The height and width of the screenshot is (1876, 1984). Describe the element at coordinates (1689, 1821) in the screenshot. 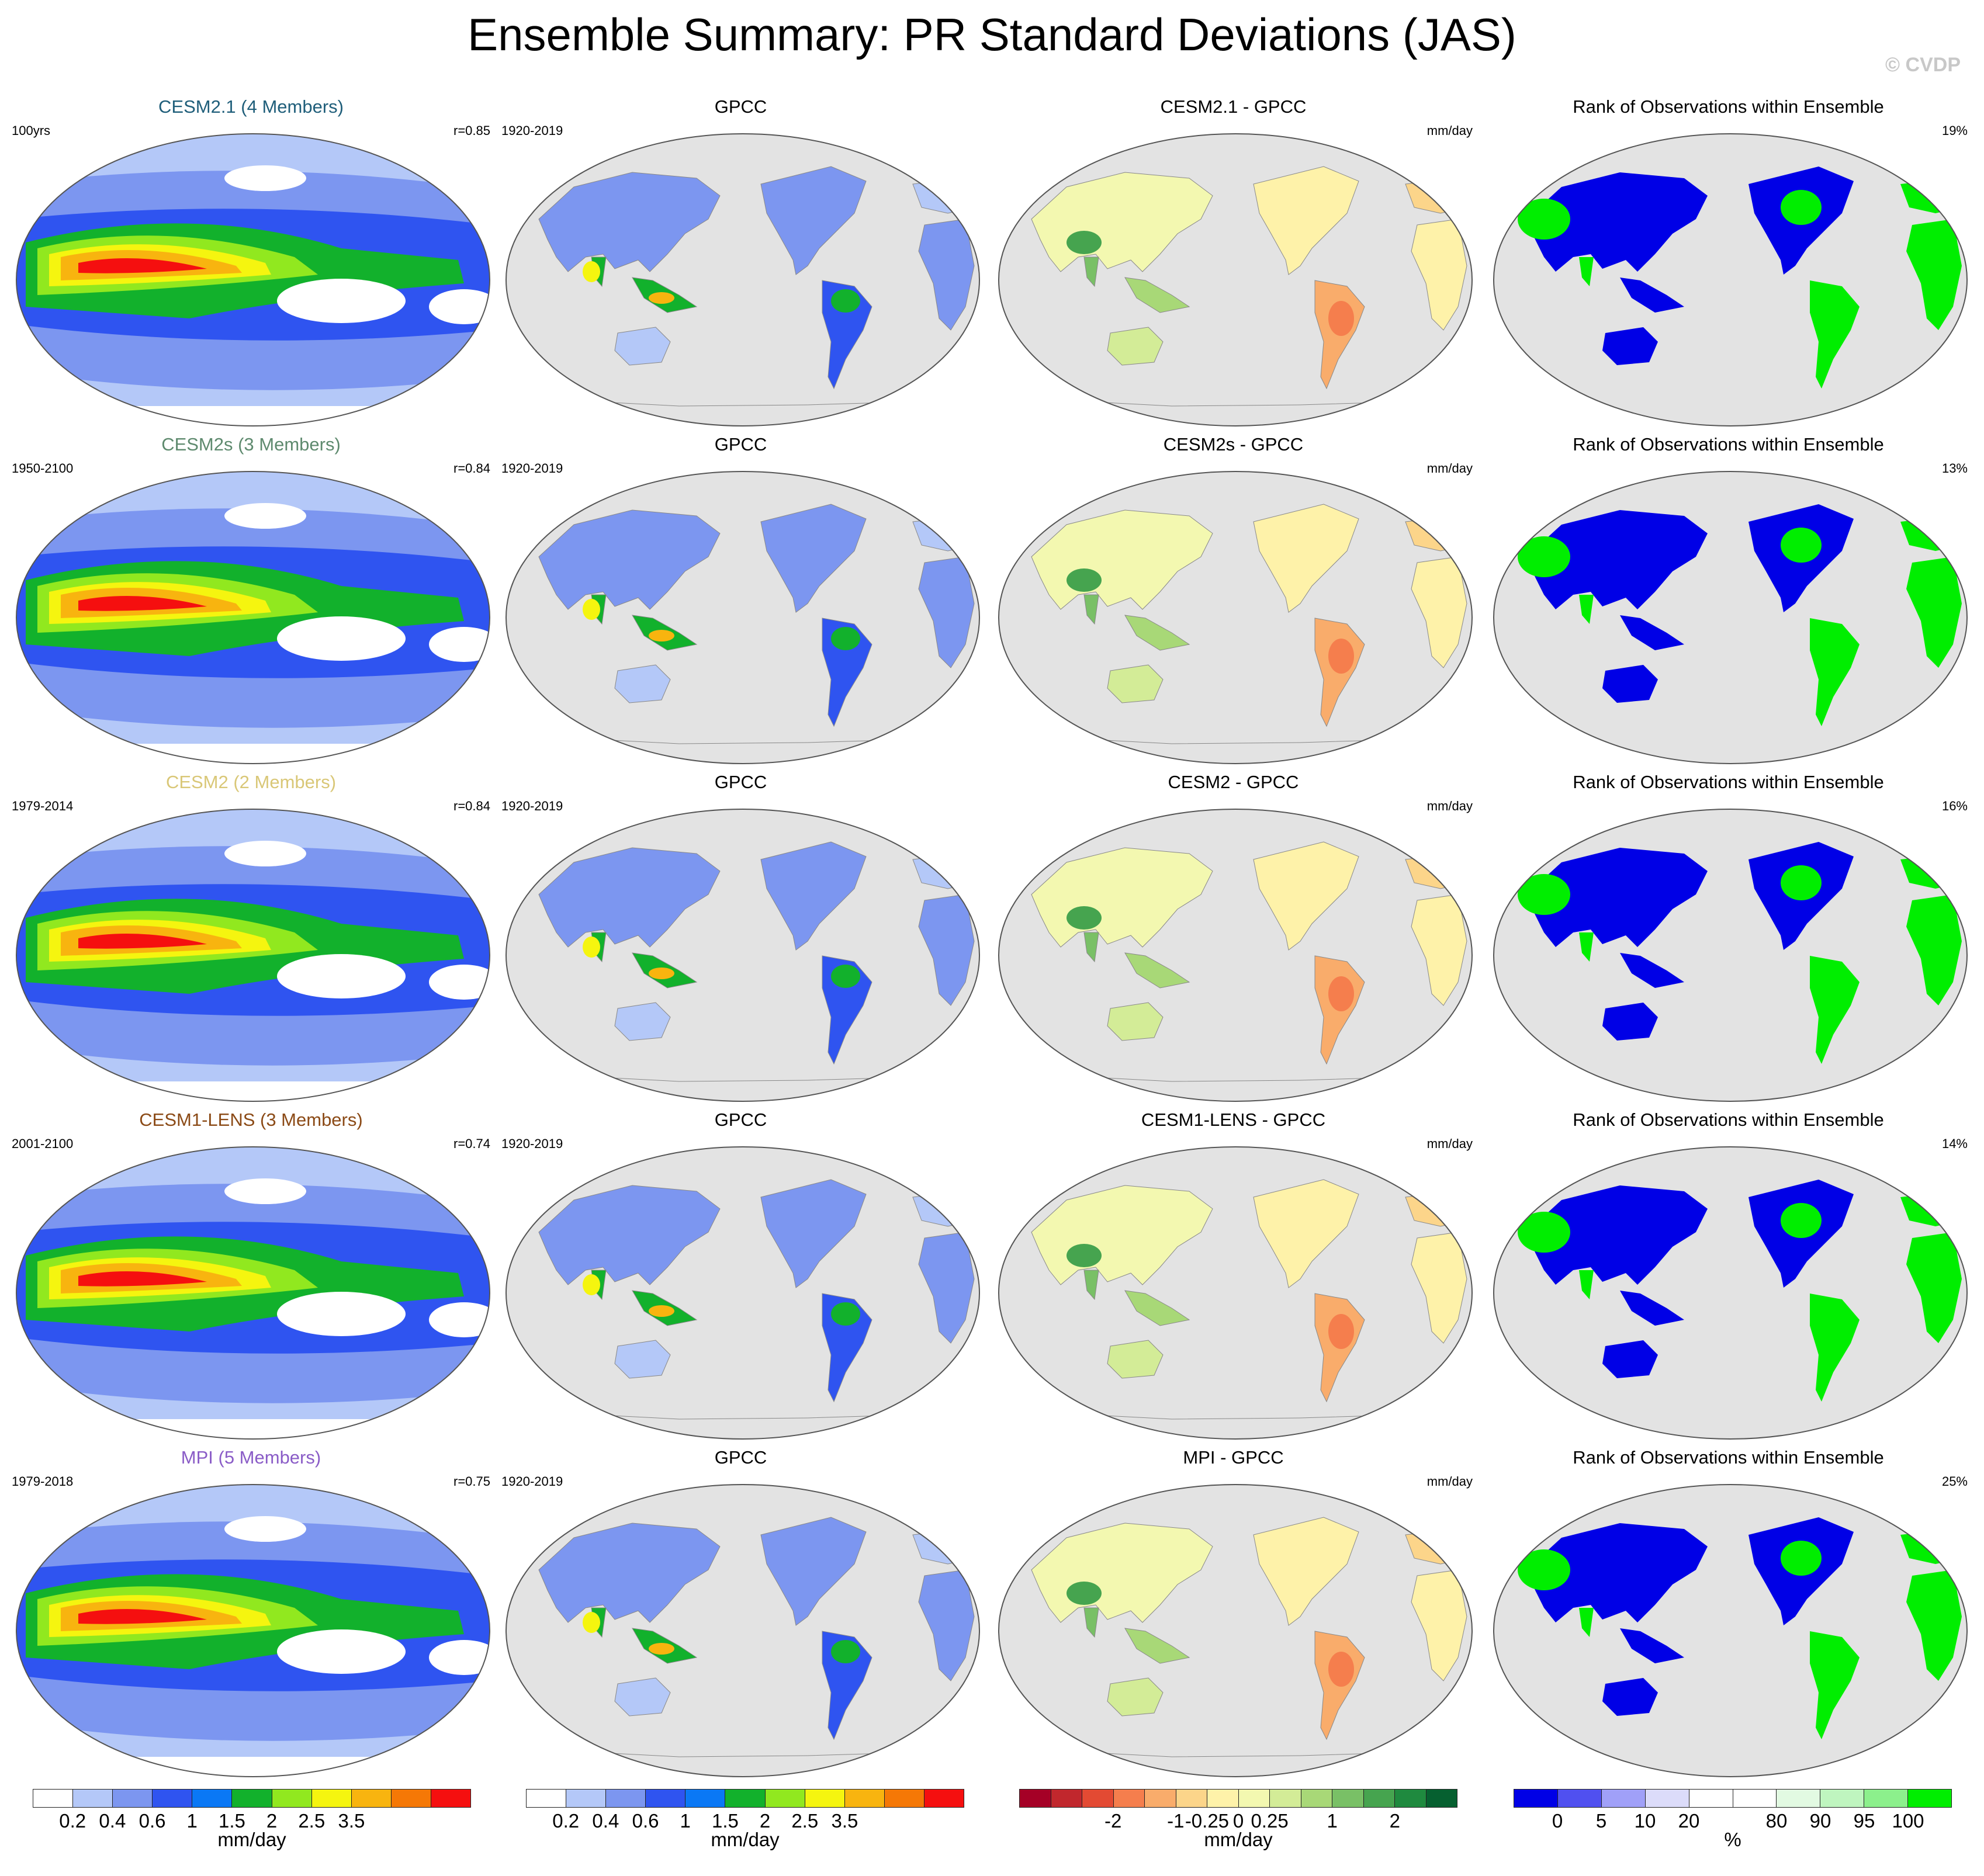

I see `colorbar-tick-label: 20` at that location.